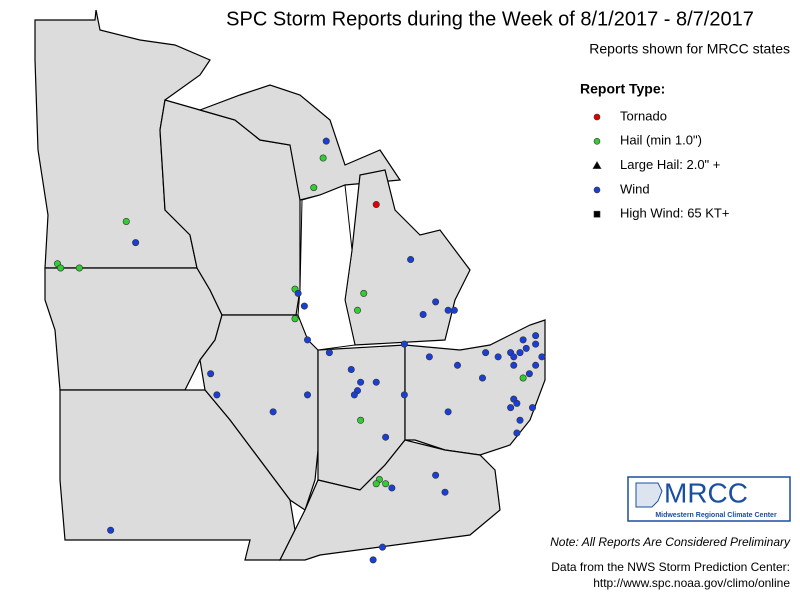  Describe the element at coordinates (670, 164) in the screenshot. I see `legend-label: Large Hail: 2.0" +` at that location.